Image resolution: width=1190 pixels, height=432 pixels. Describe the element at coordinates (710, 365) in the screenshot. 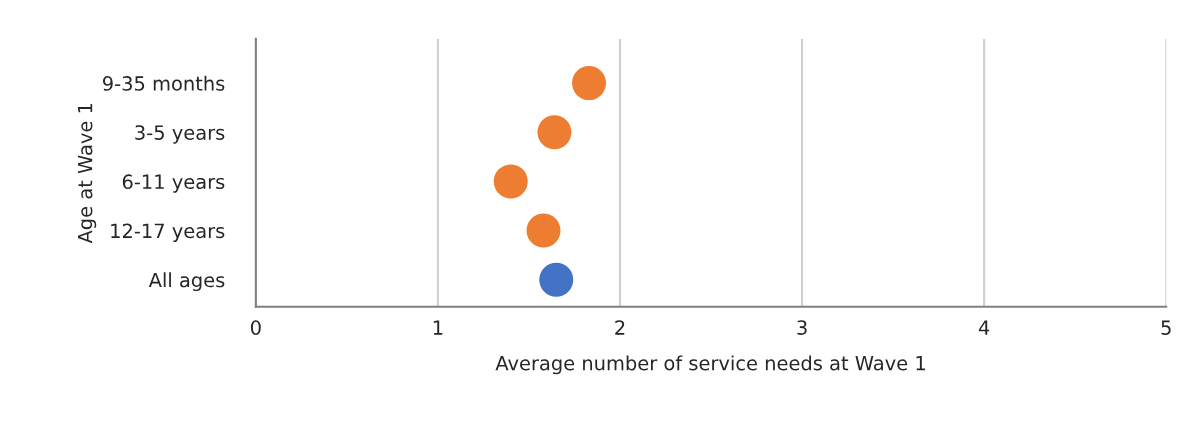

I see `x-axis-title: Average number of service needs at Wave 1` at that location.